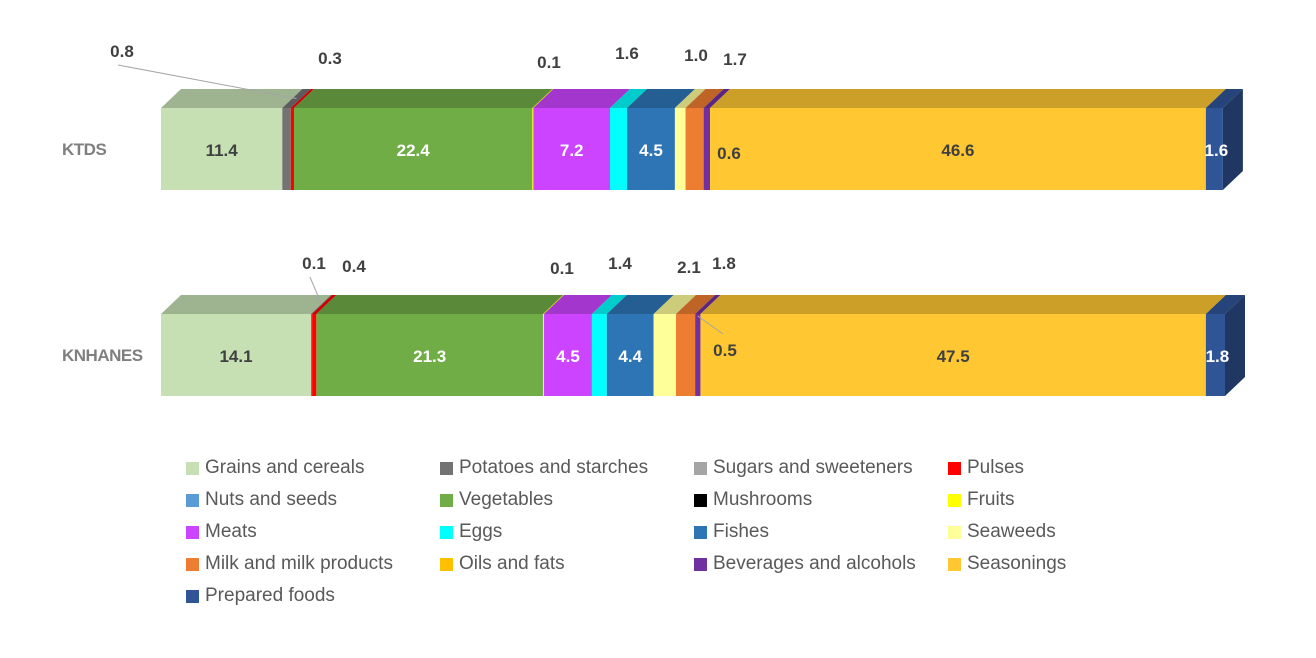 This screenshot has height=658, width=1316. Describe the element at coordinates (821, 468) in the screenshot. I see `legend-item-sugars-and-sweeteners: Sugars and sweeteners` at that location.